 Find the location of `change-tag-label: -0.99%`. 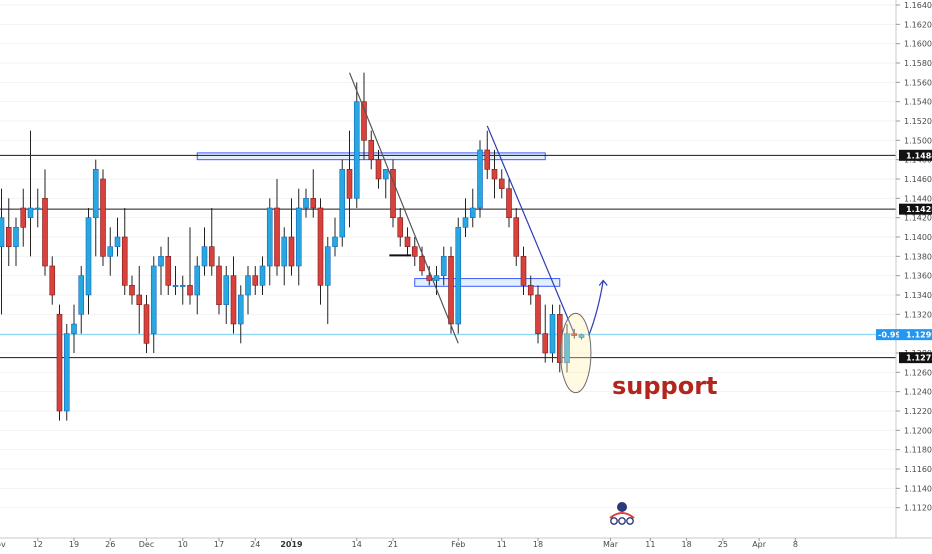

change-tag-label: -0.99% is located at coordinates (893, 335).